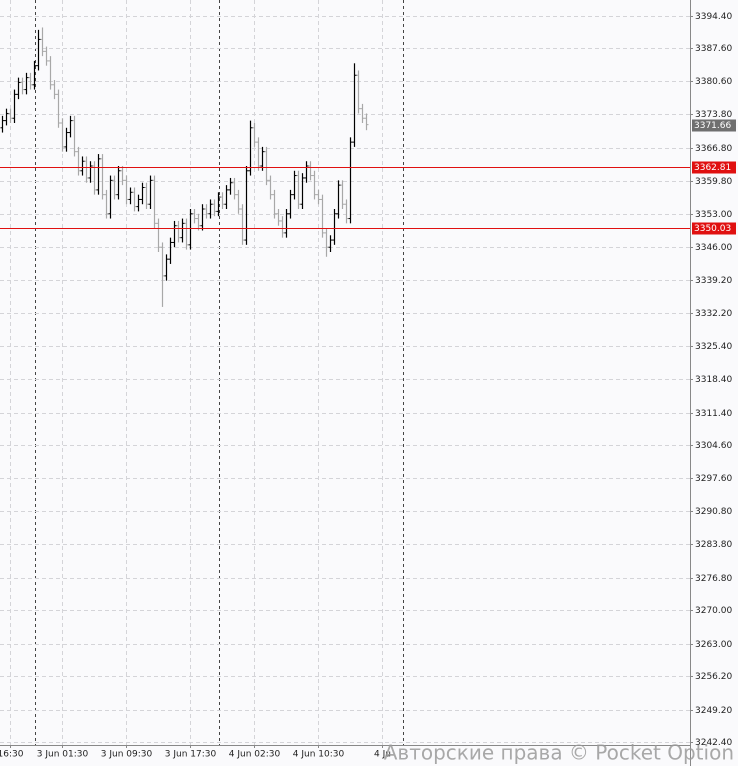 This screenshot has height=766, width=738. I want to click on watermark: Авторские права © Pocket Option, so click(559, 753).